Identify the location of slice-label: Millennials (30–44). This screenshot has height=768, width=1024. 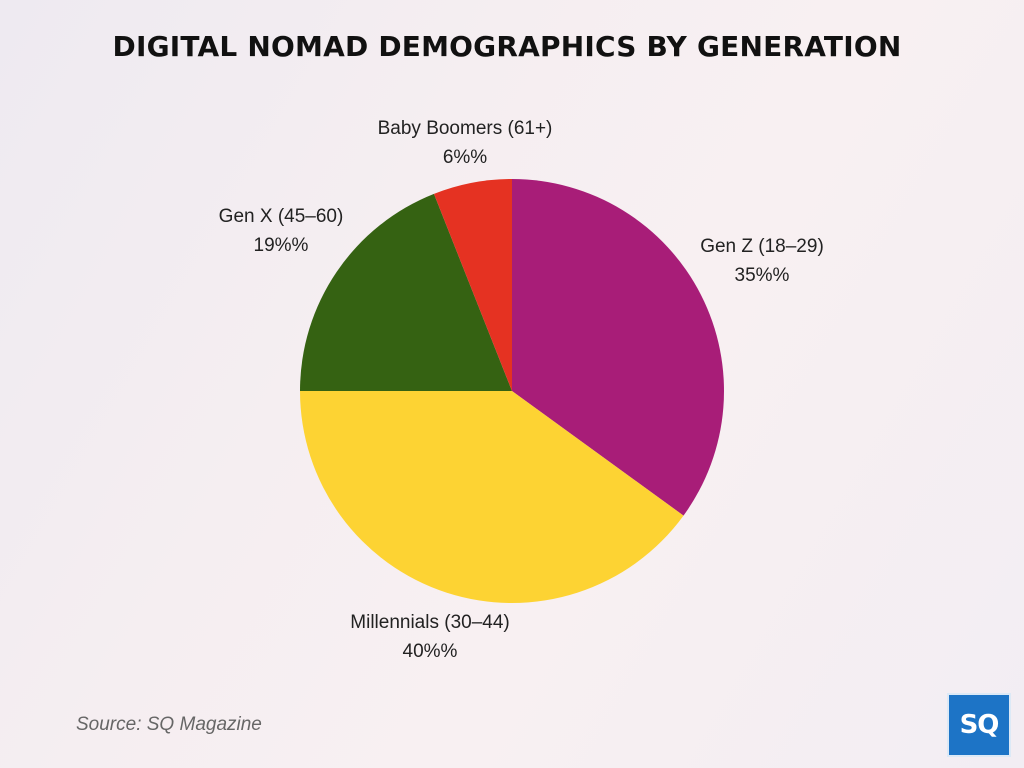
(429, 622).